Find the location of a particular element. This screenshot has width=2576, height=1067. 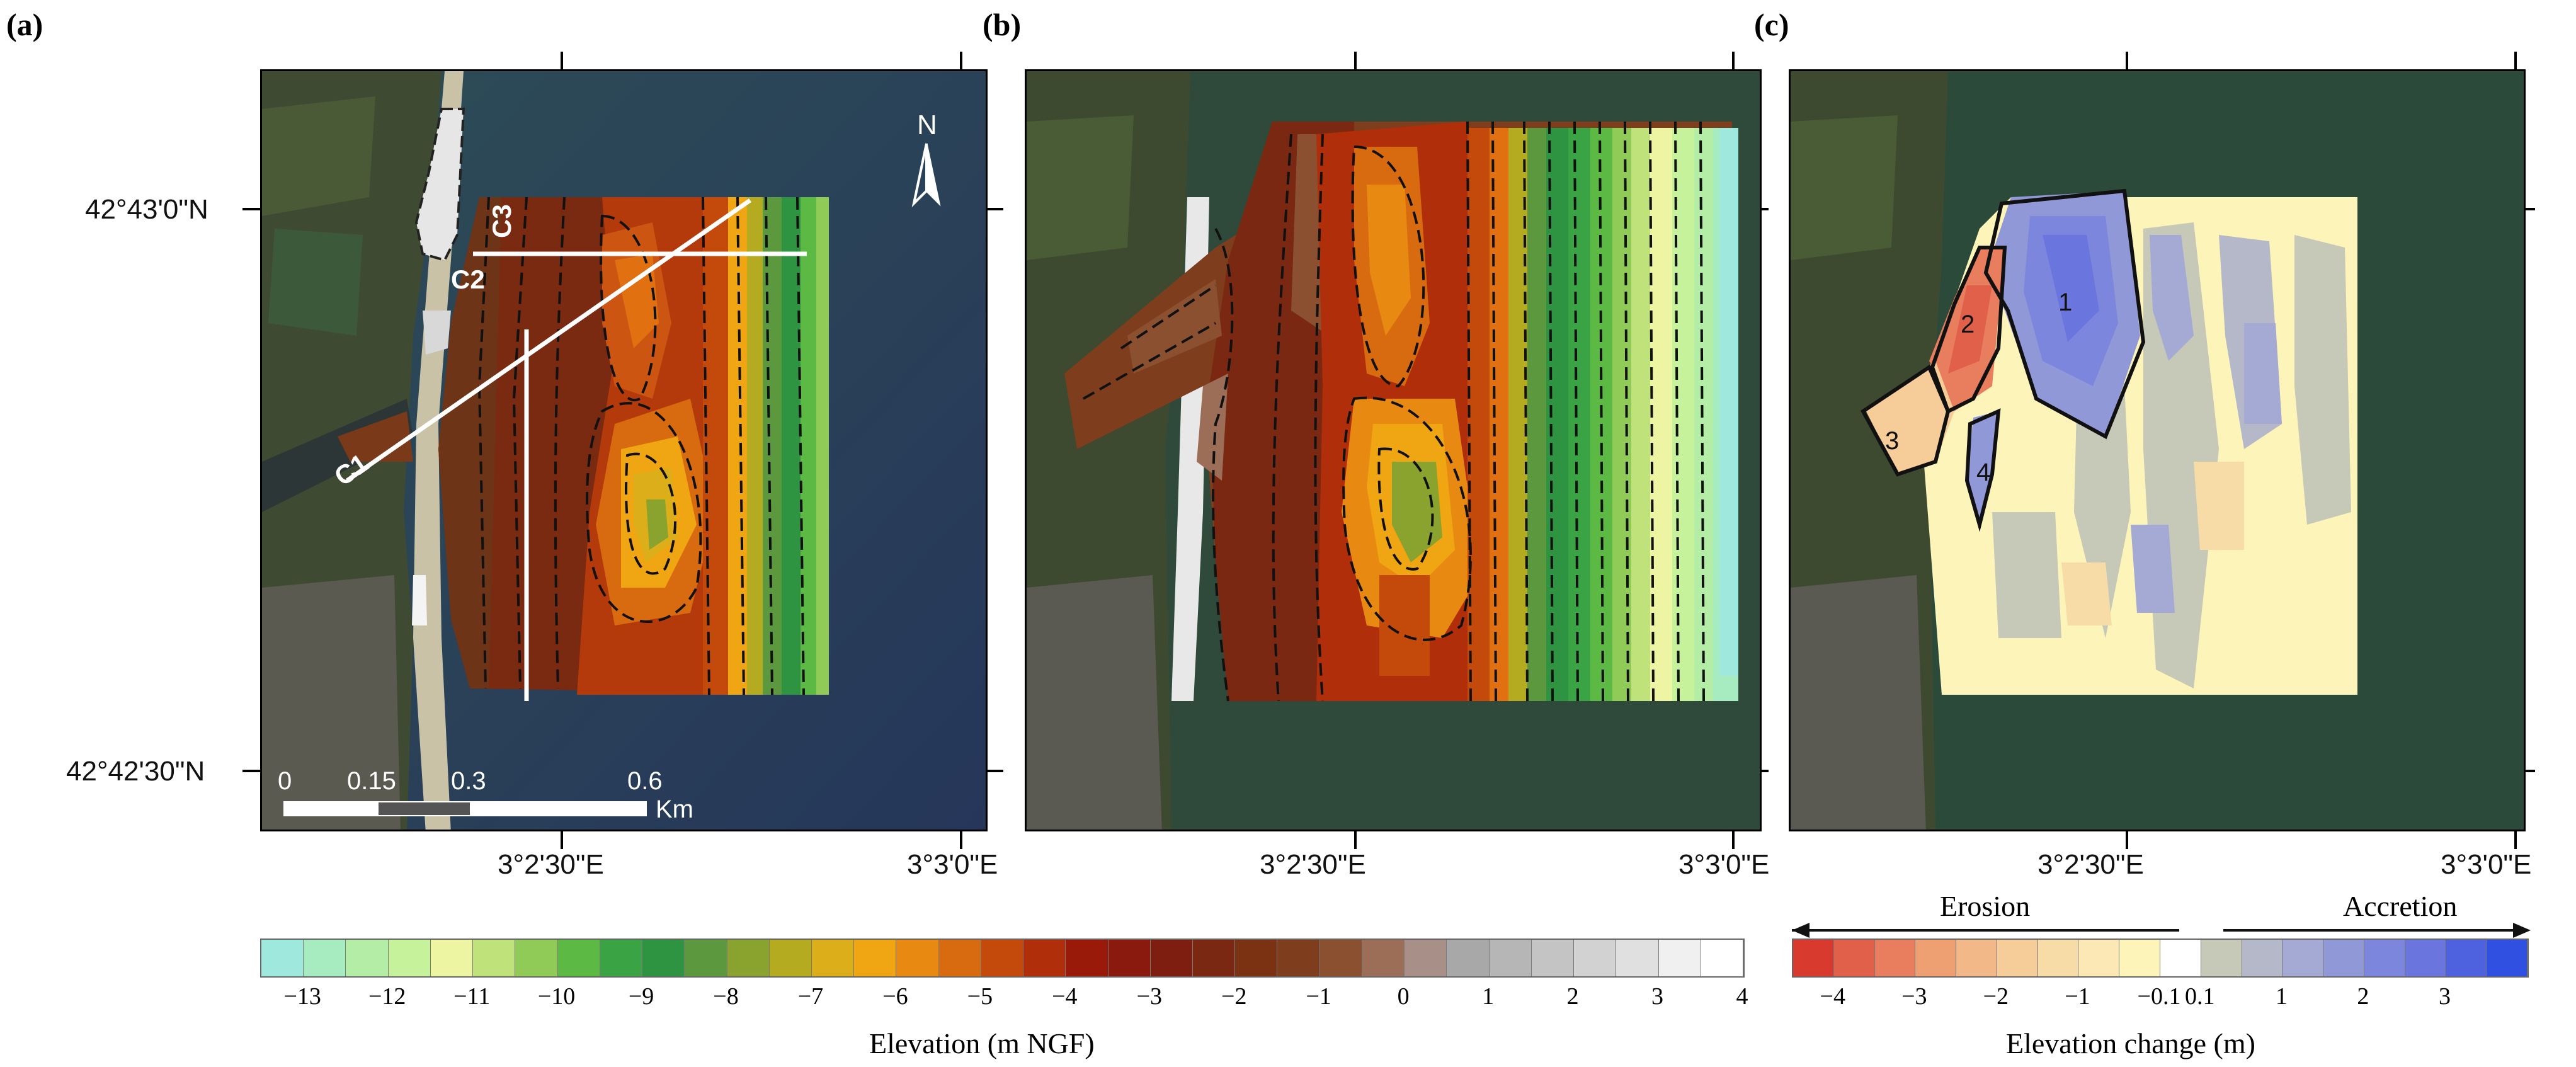

lon-label-c-right: 3°3'0"E is located at coordinates (2486, 864).